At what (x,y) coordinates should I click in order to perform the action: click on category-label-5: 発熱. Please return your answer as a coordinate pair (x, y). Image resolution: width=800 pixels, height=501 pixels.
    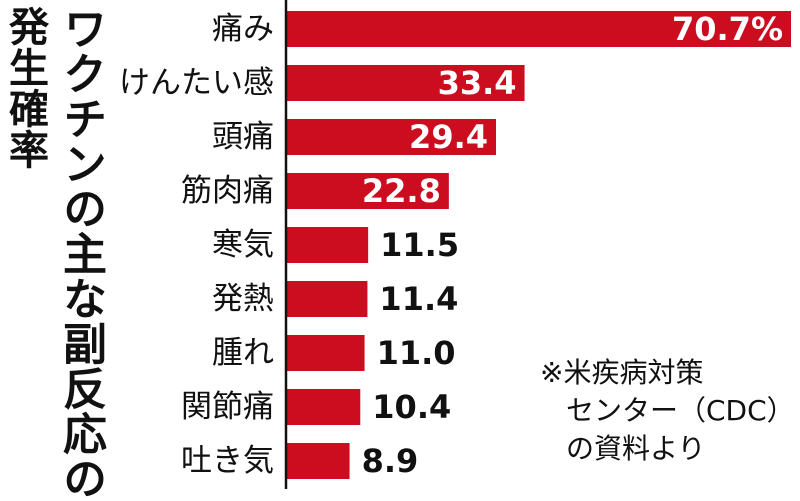
    Looking at the image, I should click on (243, 299).